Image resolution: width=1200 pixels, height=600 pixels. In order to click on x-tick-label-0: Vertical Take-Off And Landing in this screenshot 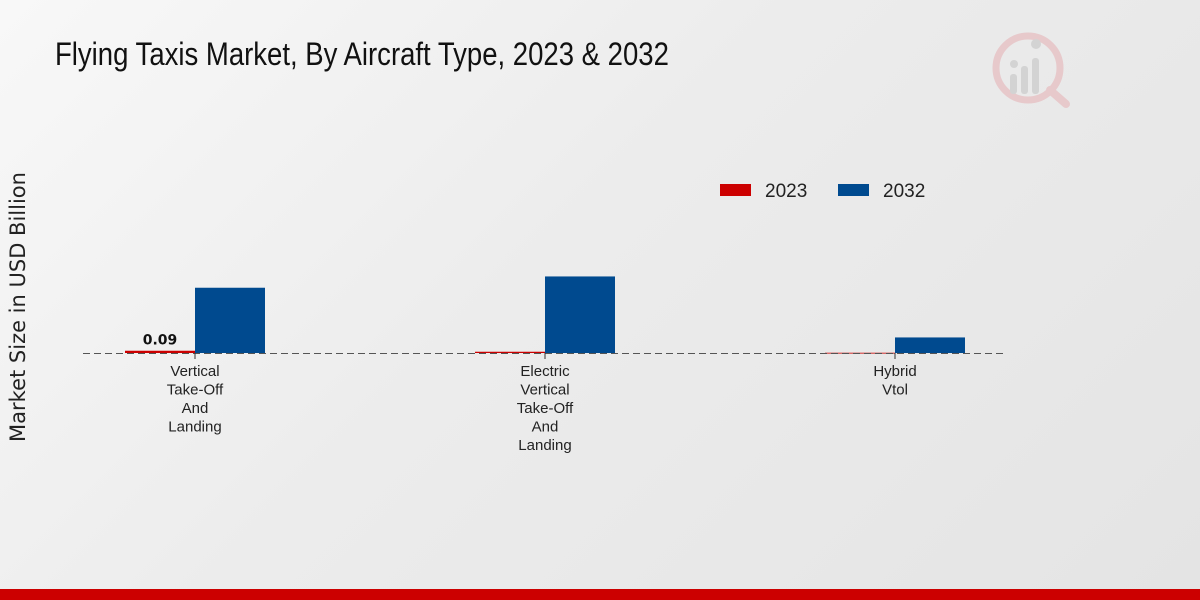, I will do `click(195, 399)`.